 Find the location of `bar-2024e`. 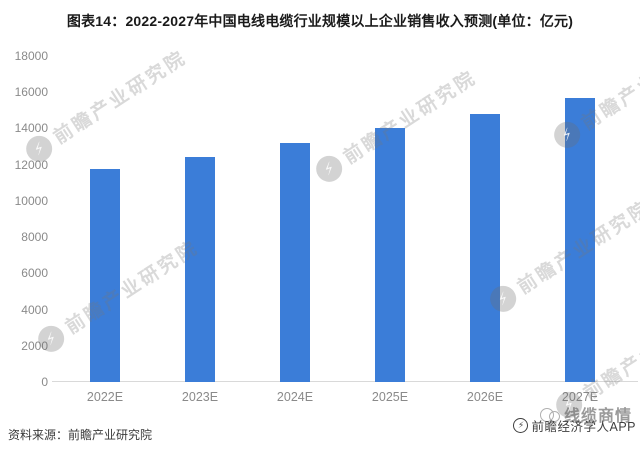

bar-2024e is located at coordinates (295, 262).